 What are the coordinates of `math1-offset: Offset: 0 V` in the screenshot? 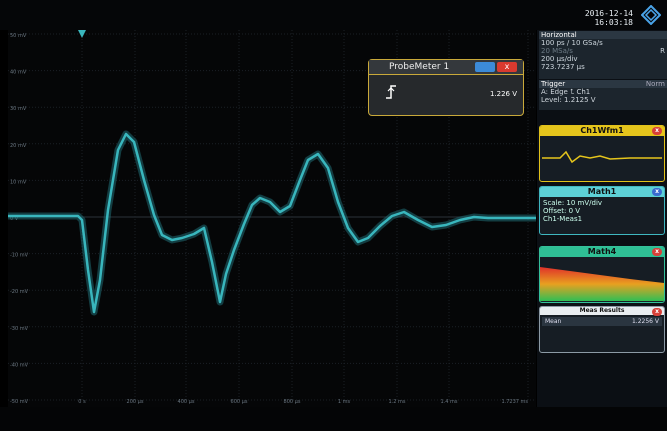 It's located at (562, 211).